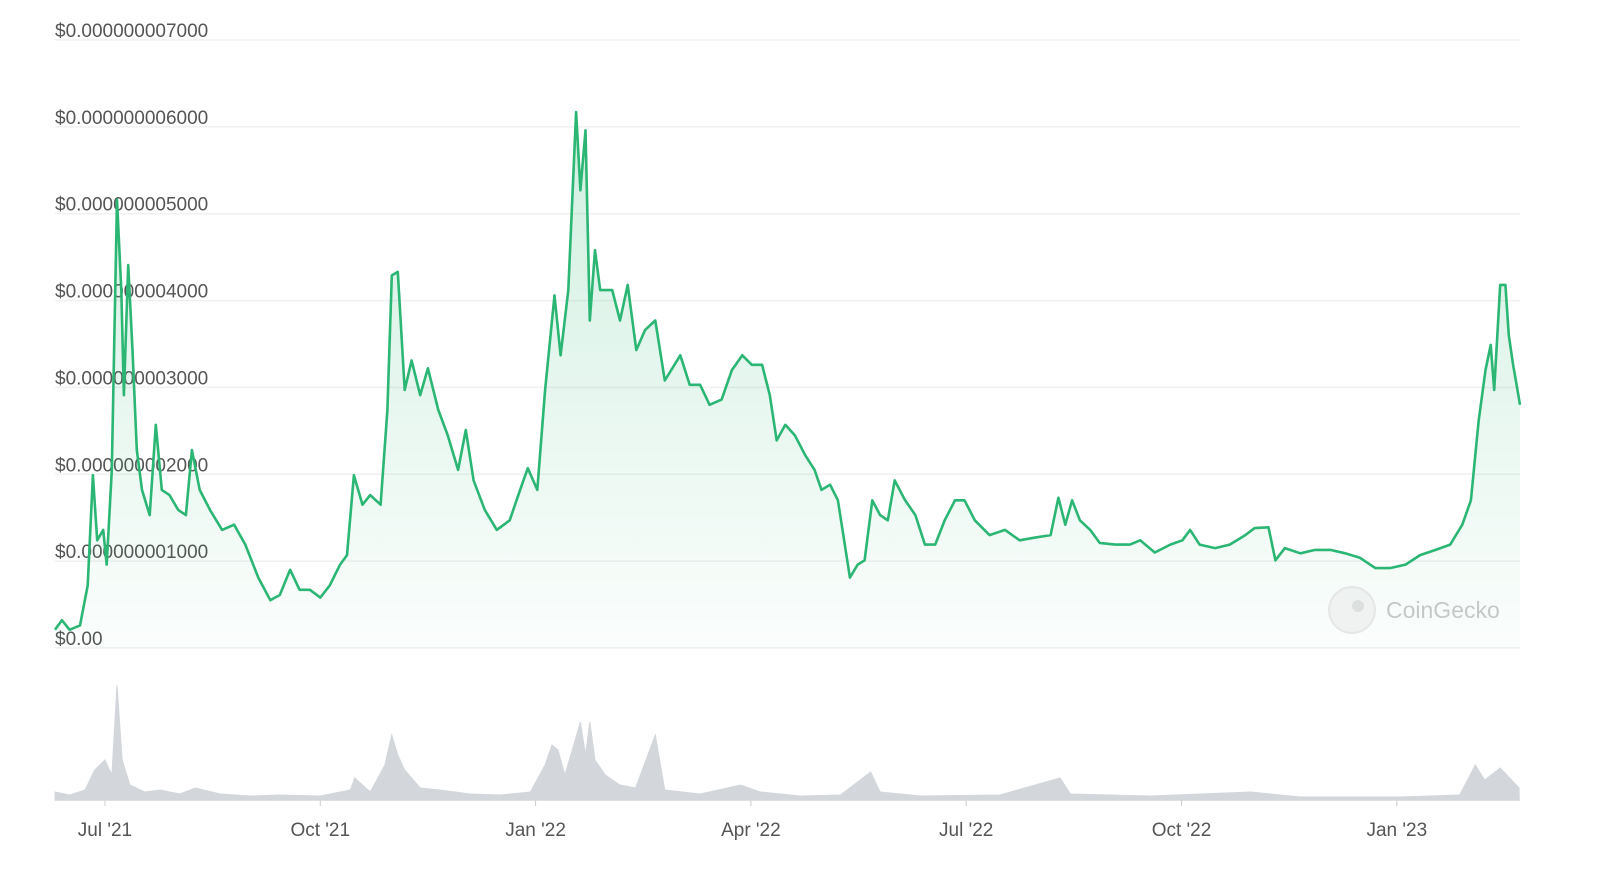  Describe the element at coordinates (131, 118) in the screenshot. I see `y-tick-label: $0.000000006000` at that location.